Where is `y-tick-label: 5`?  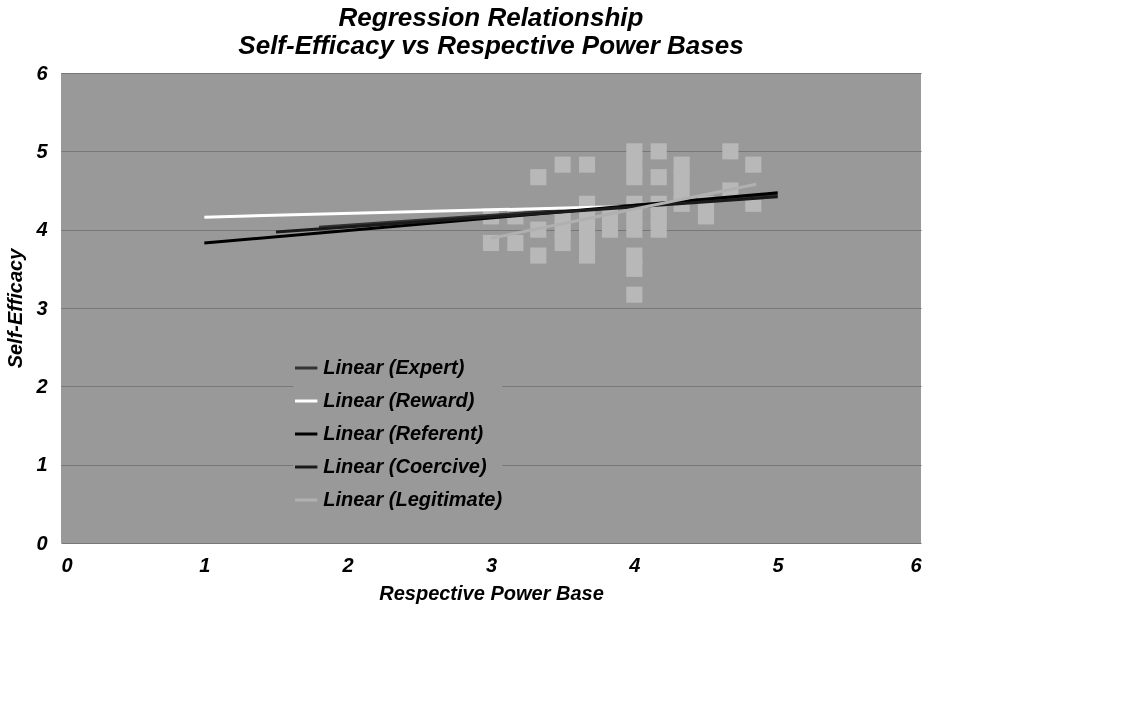 y-tick-label: 5 is located at coordinates (42, 150).